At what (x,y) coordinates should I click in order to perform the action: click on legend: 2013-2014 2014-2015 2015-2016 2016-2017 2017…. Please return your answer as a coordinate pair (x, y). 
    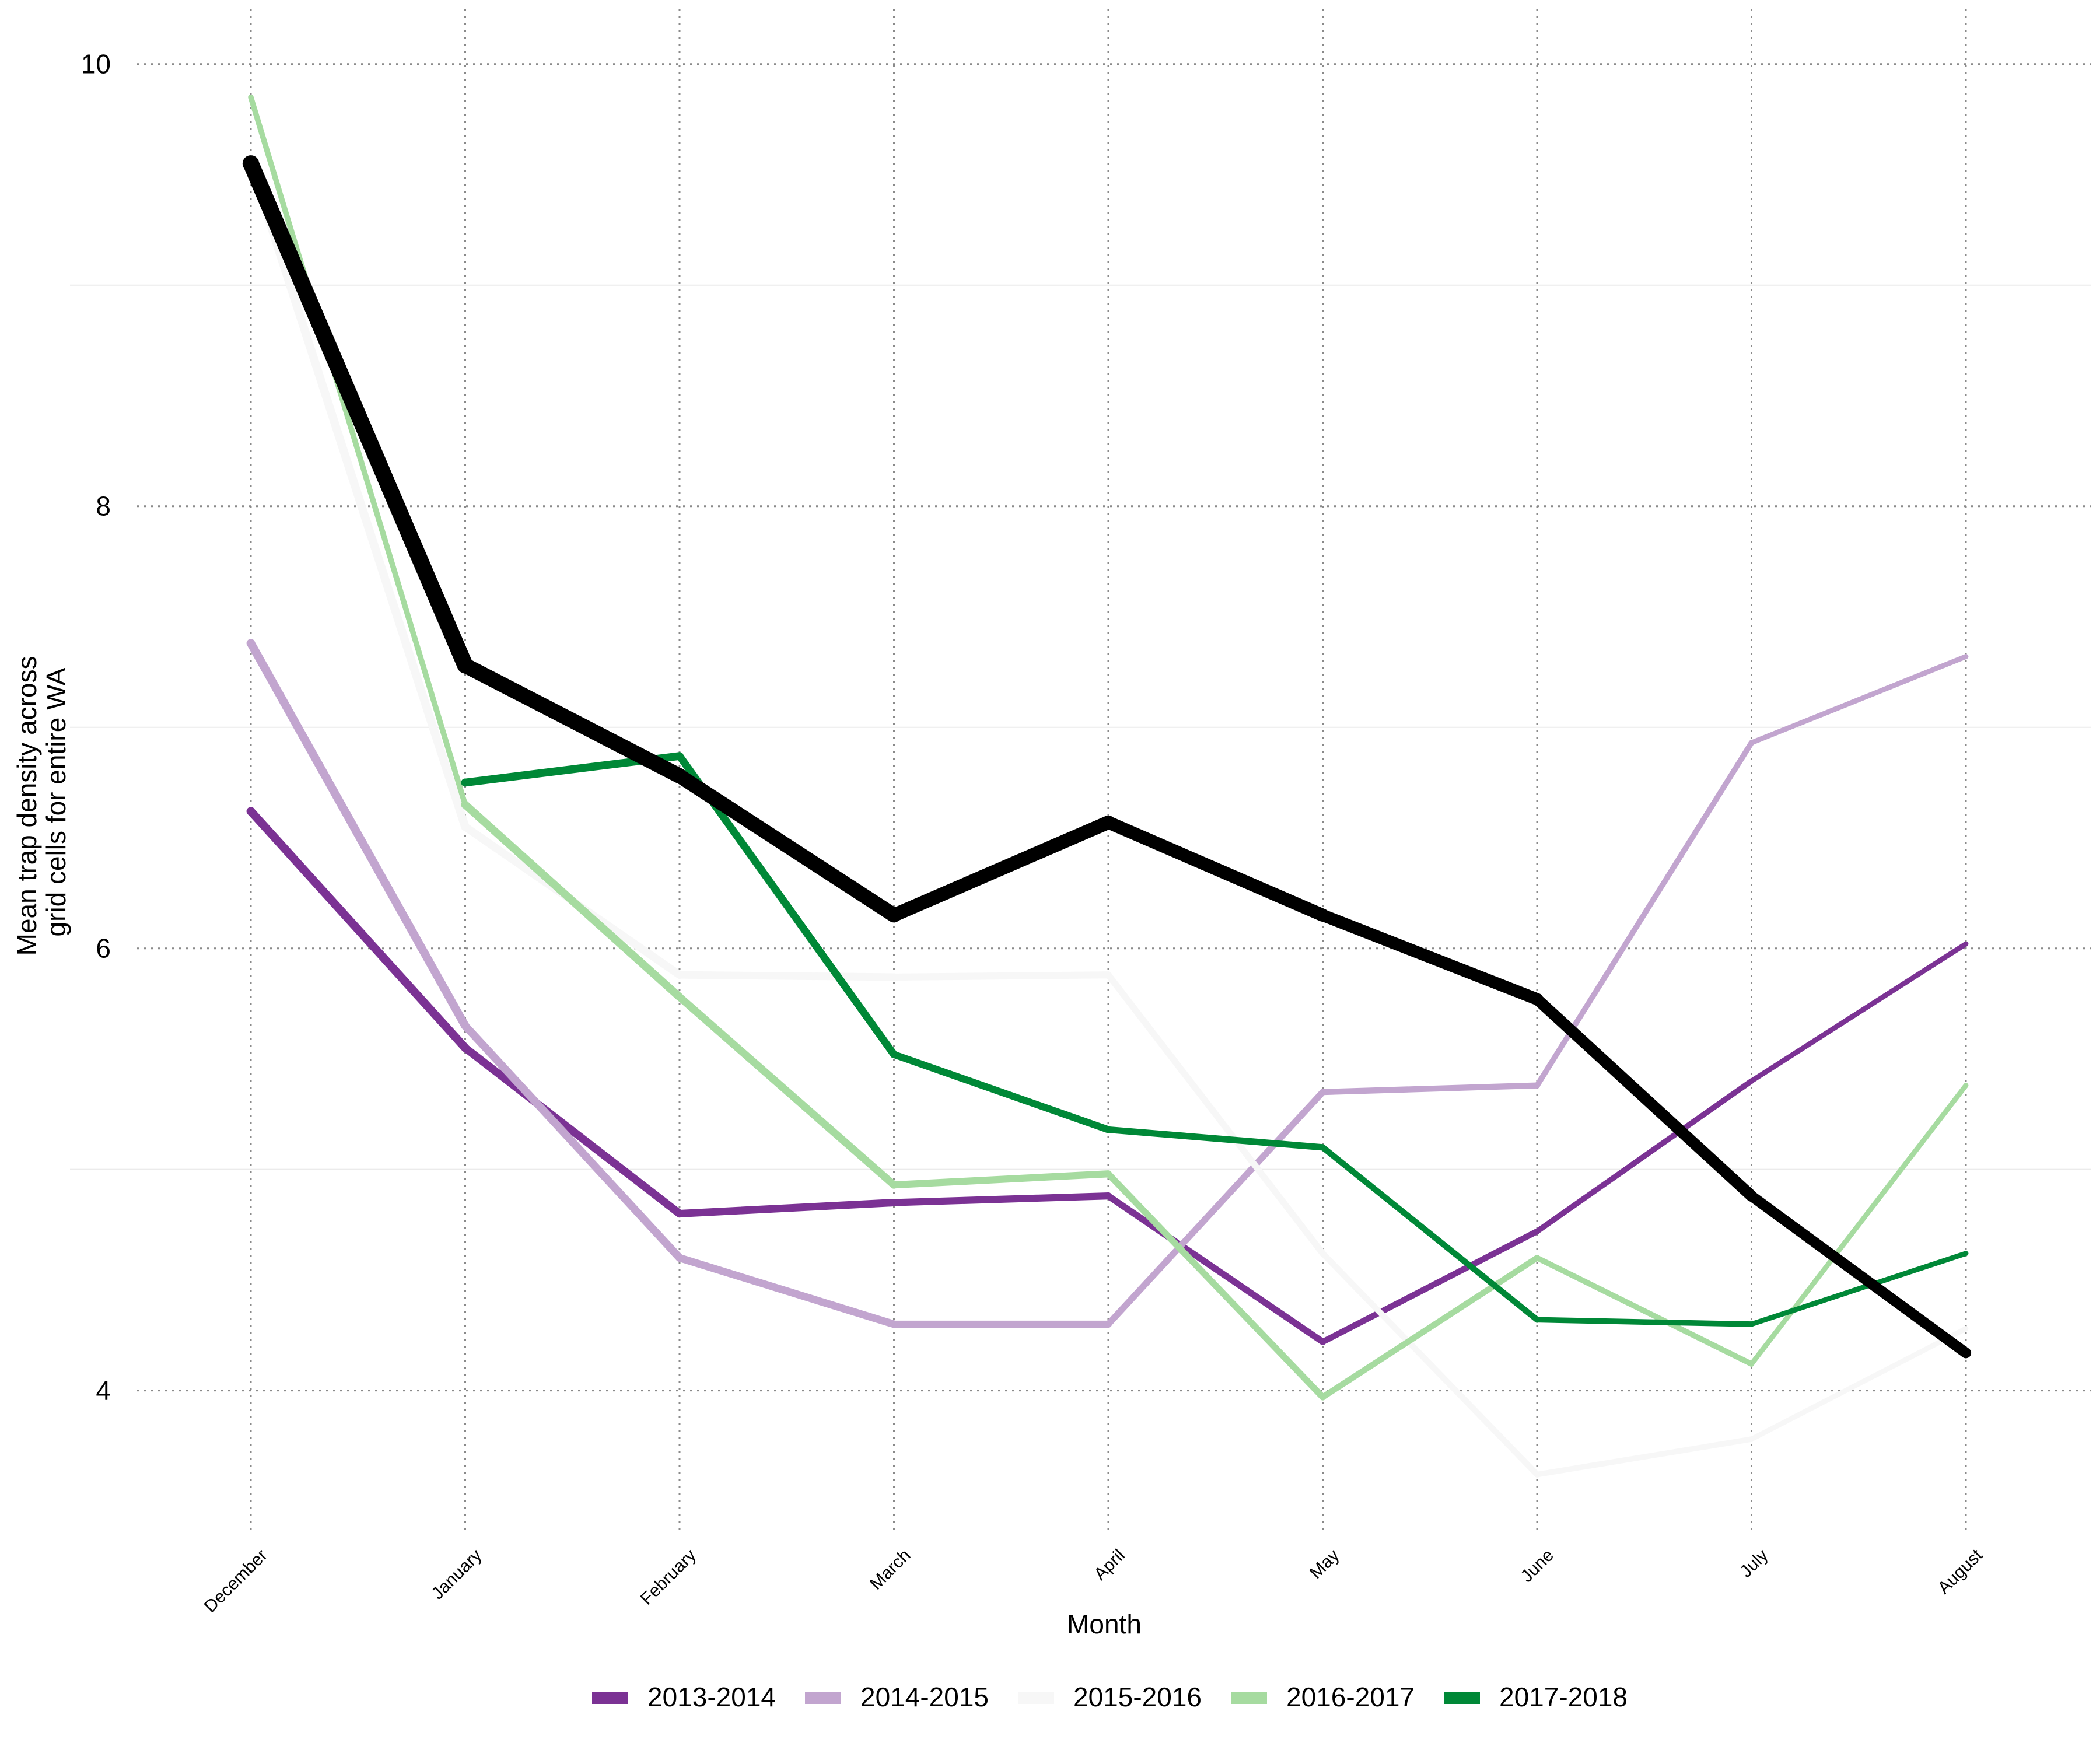
    Looking at the image, I should click on (1110, 1697).